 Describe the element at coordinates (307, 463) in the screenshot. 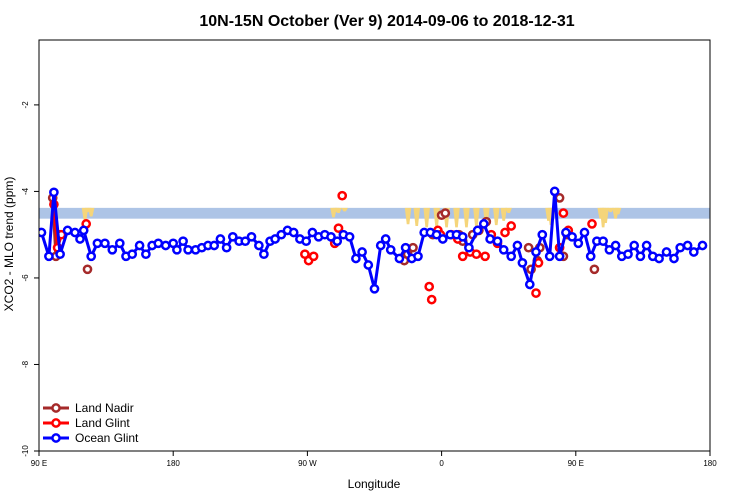

I see `x-tick-label: 90 W` at that location.